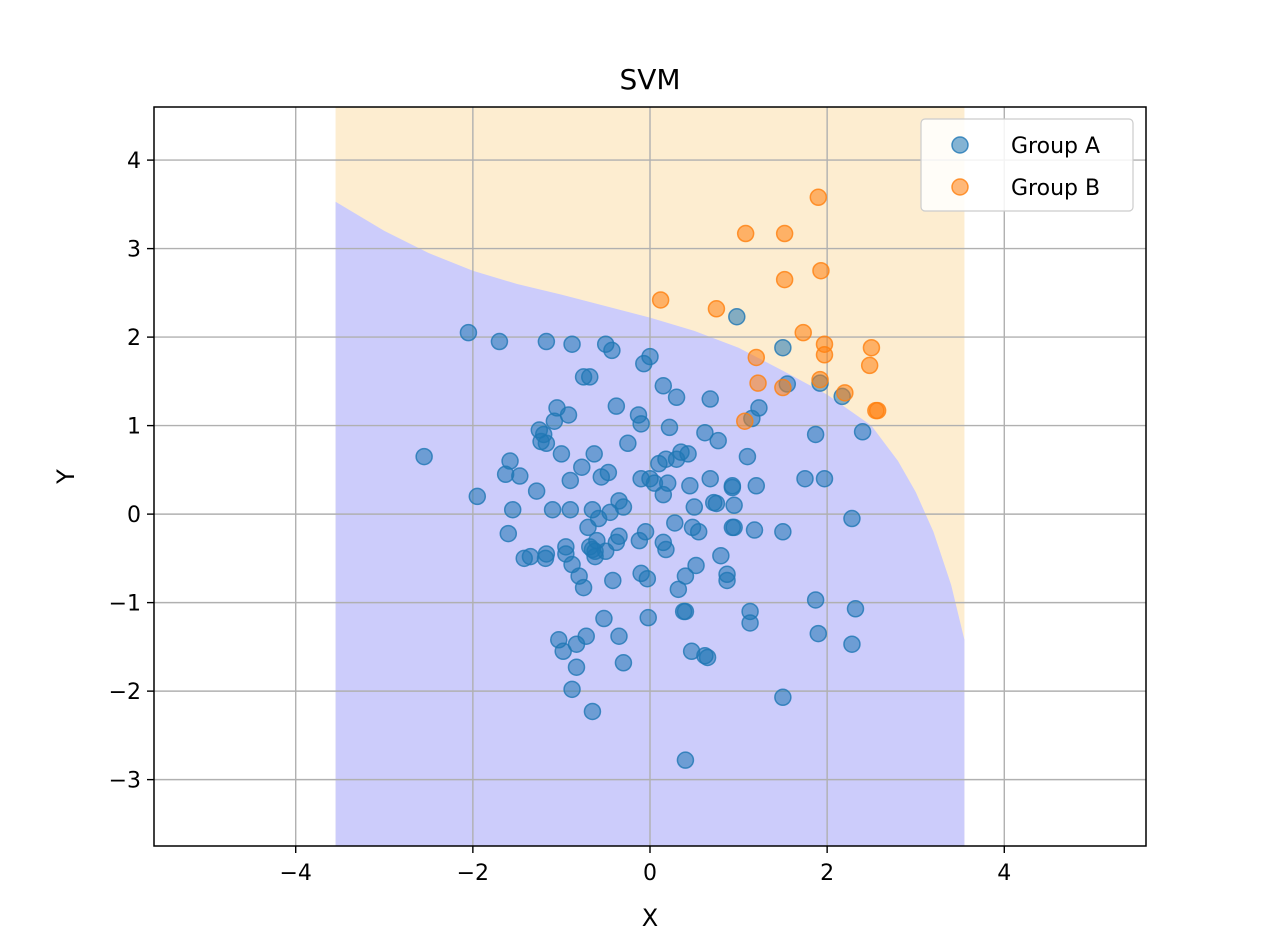 This screenshot has height=950, width=1270. I want to click on x-tick-label: 2, so click(827, 873).